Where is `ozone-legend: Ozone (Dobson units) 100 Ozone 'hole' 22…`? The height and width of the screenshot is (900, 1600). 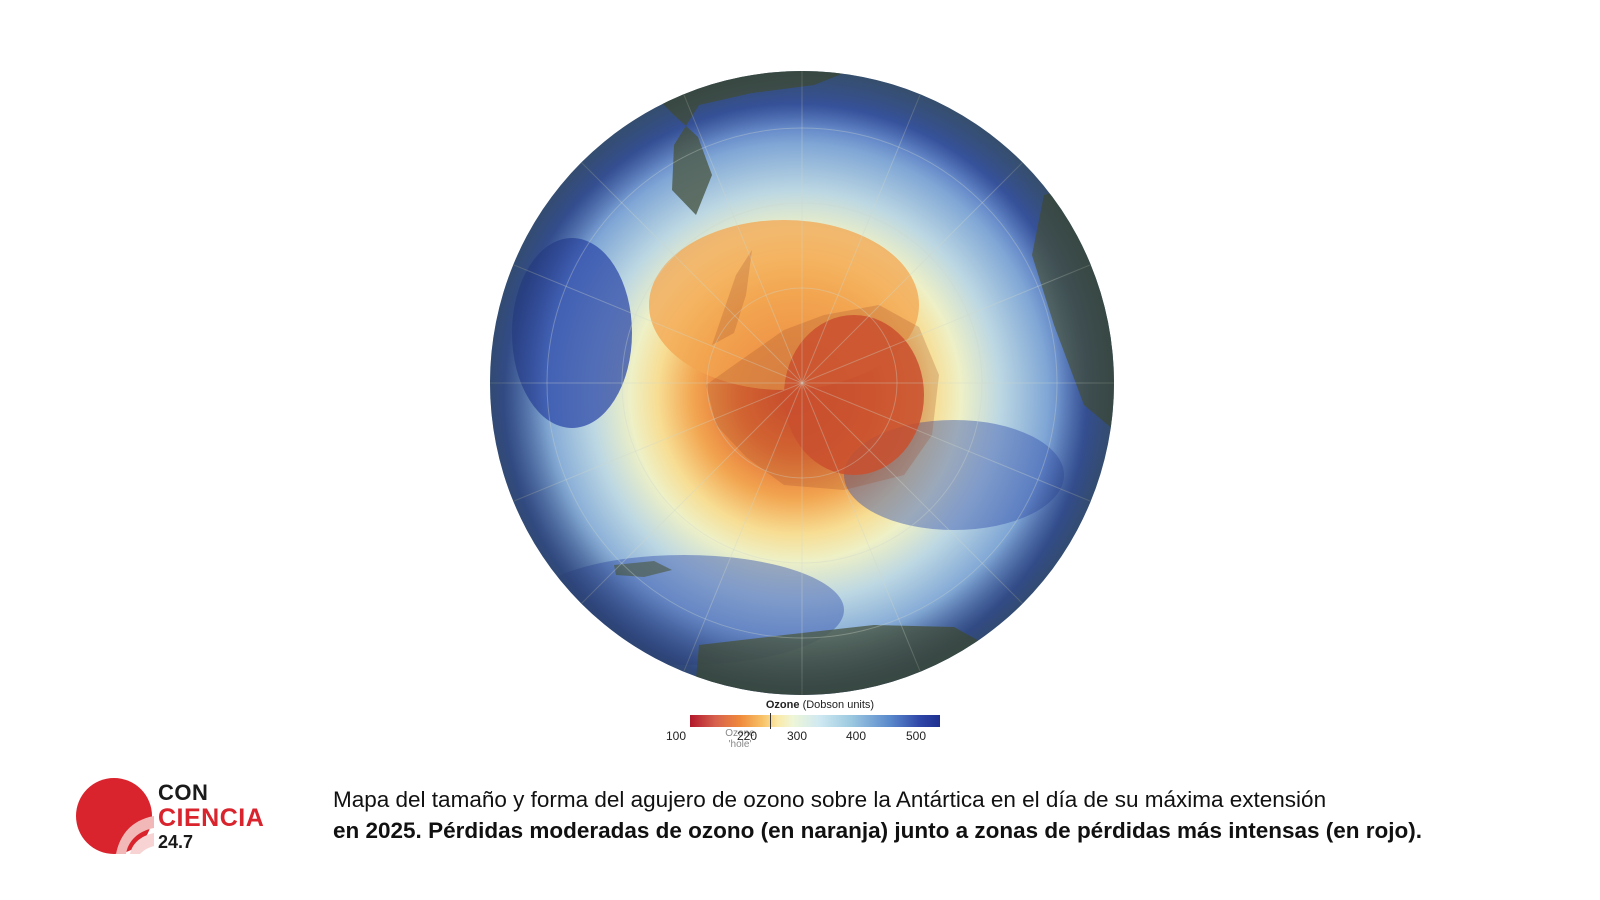 ozone-legend: Ozone (Dobson units) 100 Ozone 'hole' 22… is located at coordinates (818, 729).